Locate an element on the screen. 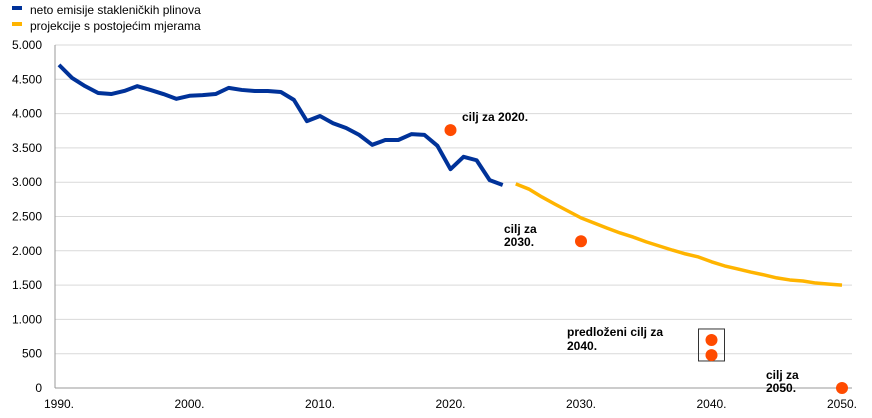  y-tick-label: 3.000 is located at coordinates (27, 182).